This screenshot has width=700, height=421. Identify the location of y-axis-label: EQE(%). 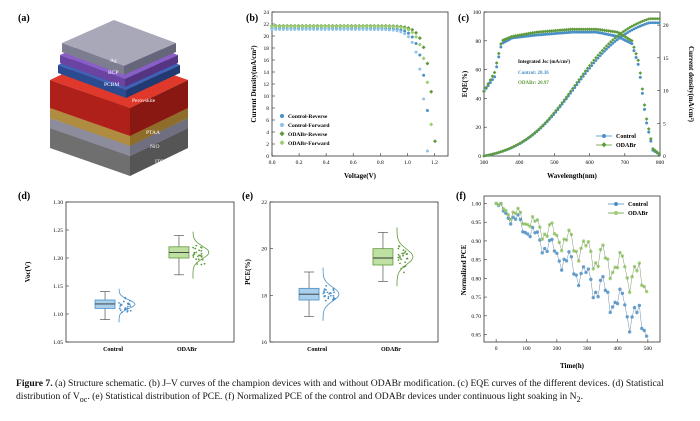
(465, 83).